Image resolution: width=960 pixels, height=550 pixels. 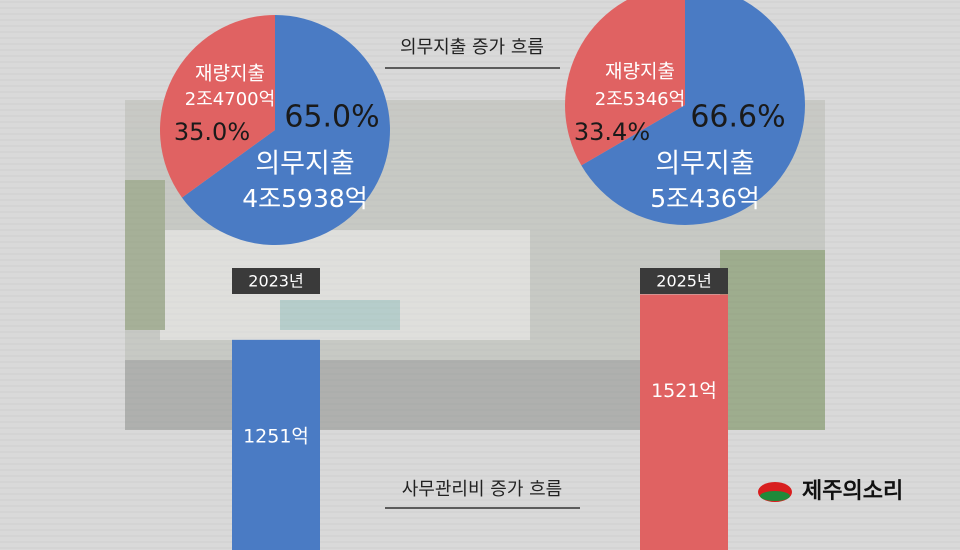 What do you see at coordinates (472, 47) in the screenshot?
I see `pie-title: 의무지출 증가 흐름` at bounding box center [472, 47].